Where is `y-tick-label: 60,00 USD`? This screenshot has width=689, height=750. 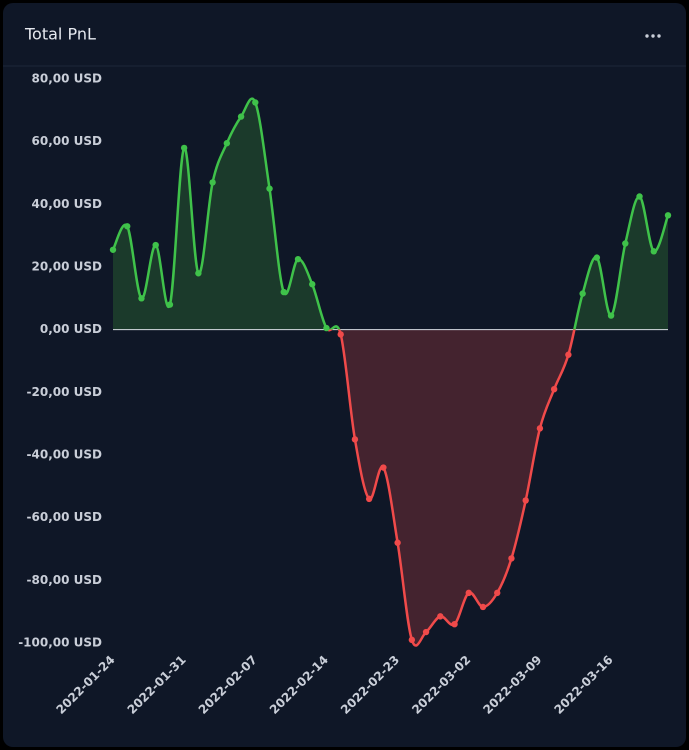 y-tick-label: 60,00 USD is located at coordinates (67, 141).